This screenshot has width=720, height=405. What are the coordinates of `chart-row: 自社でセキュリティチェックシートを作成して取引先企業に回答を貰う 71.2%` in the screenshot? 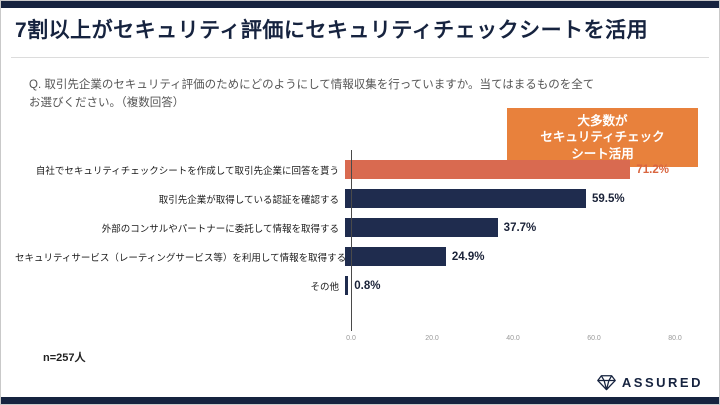 It's located at (351, 169).